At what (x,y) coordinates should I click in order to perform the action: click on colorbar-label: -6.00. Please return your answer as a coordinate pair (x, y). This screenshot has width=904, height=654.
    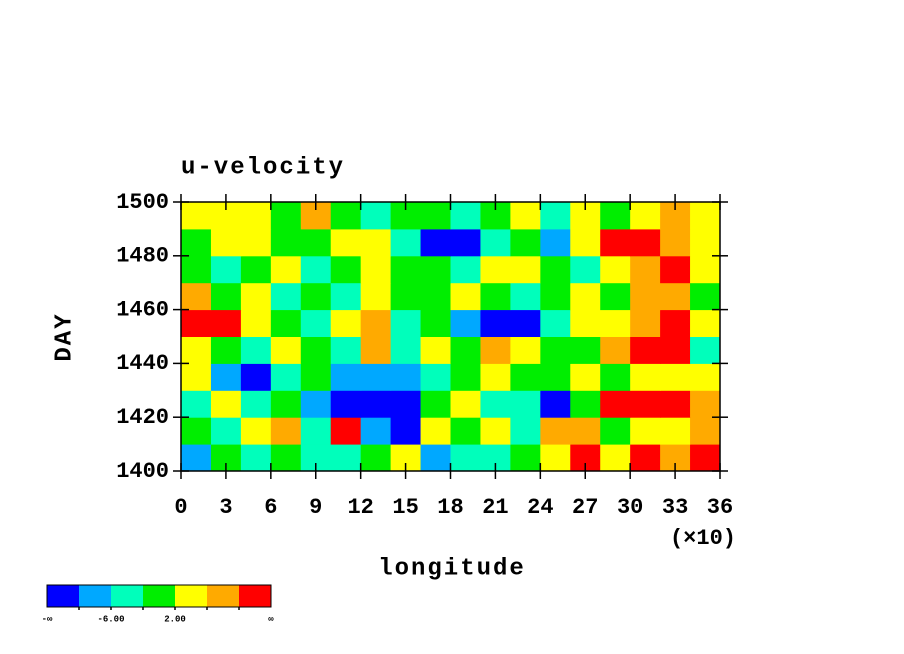
    Looking at the image, I should click on (110, 619).